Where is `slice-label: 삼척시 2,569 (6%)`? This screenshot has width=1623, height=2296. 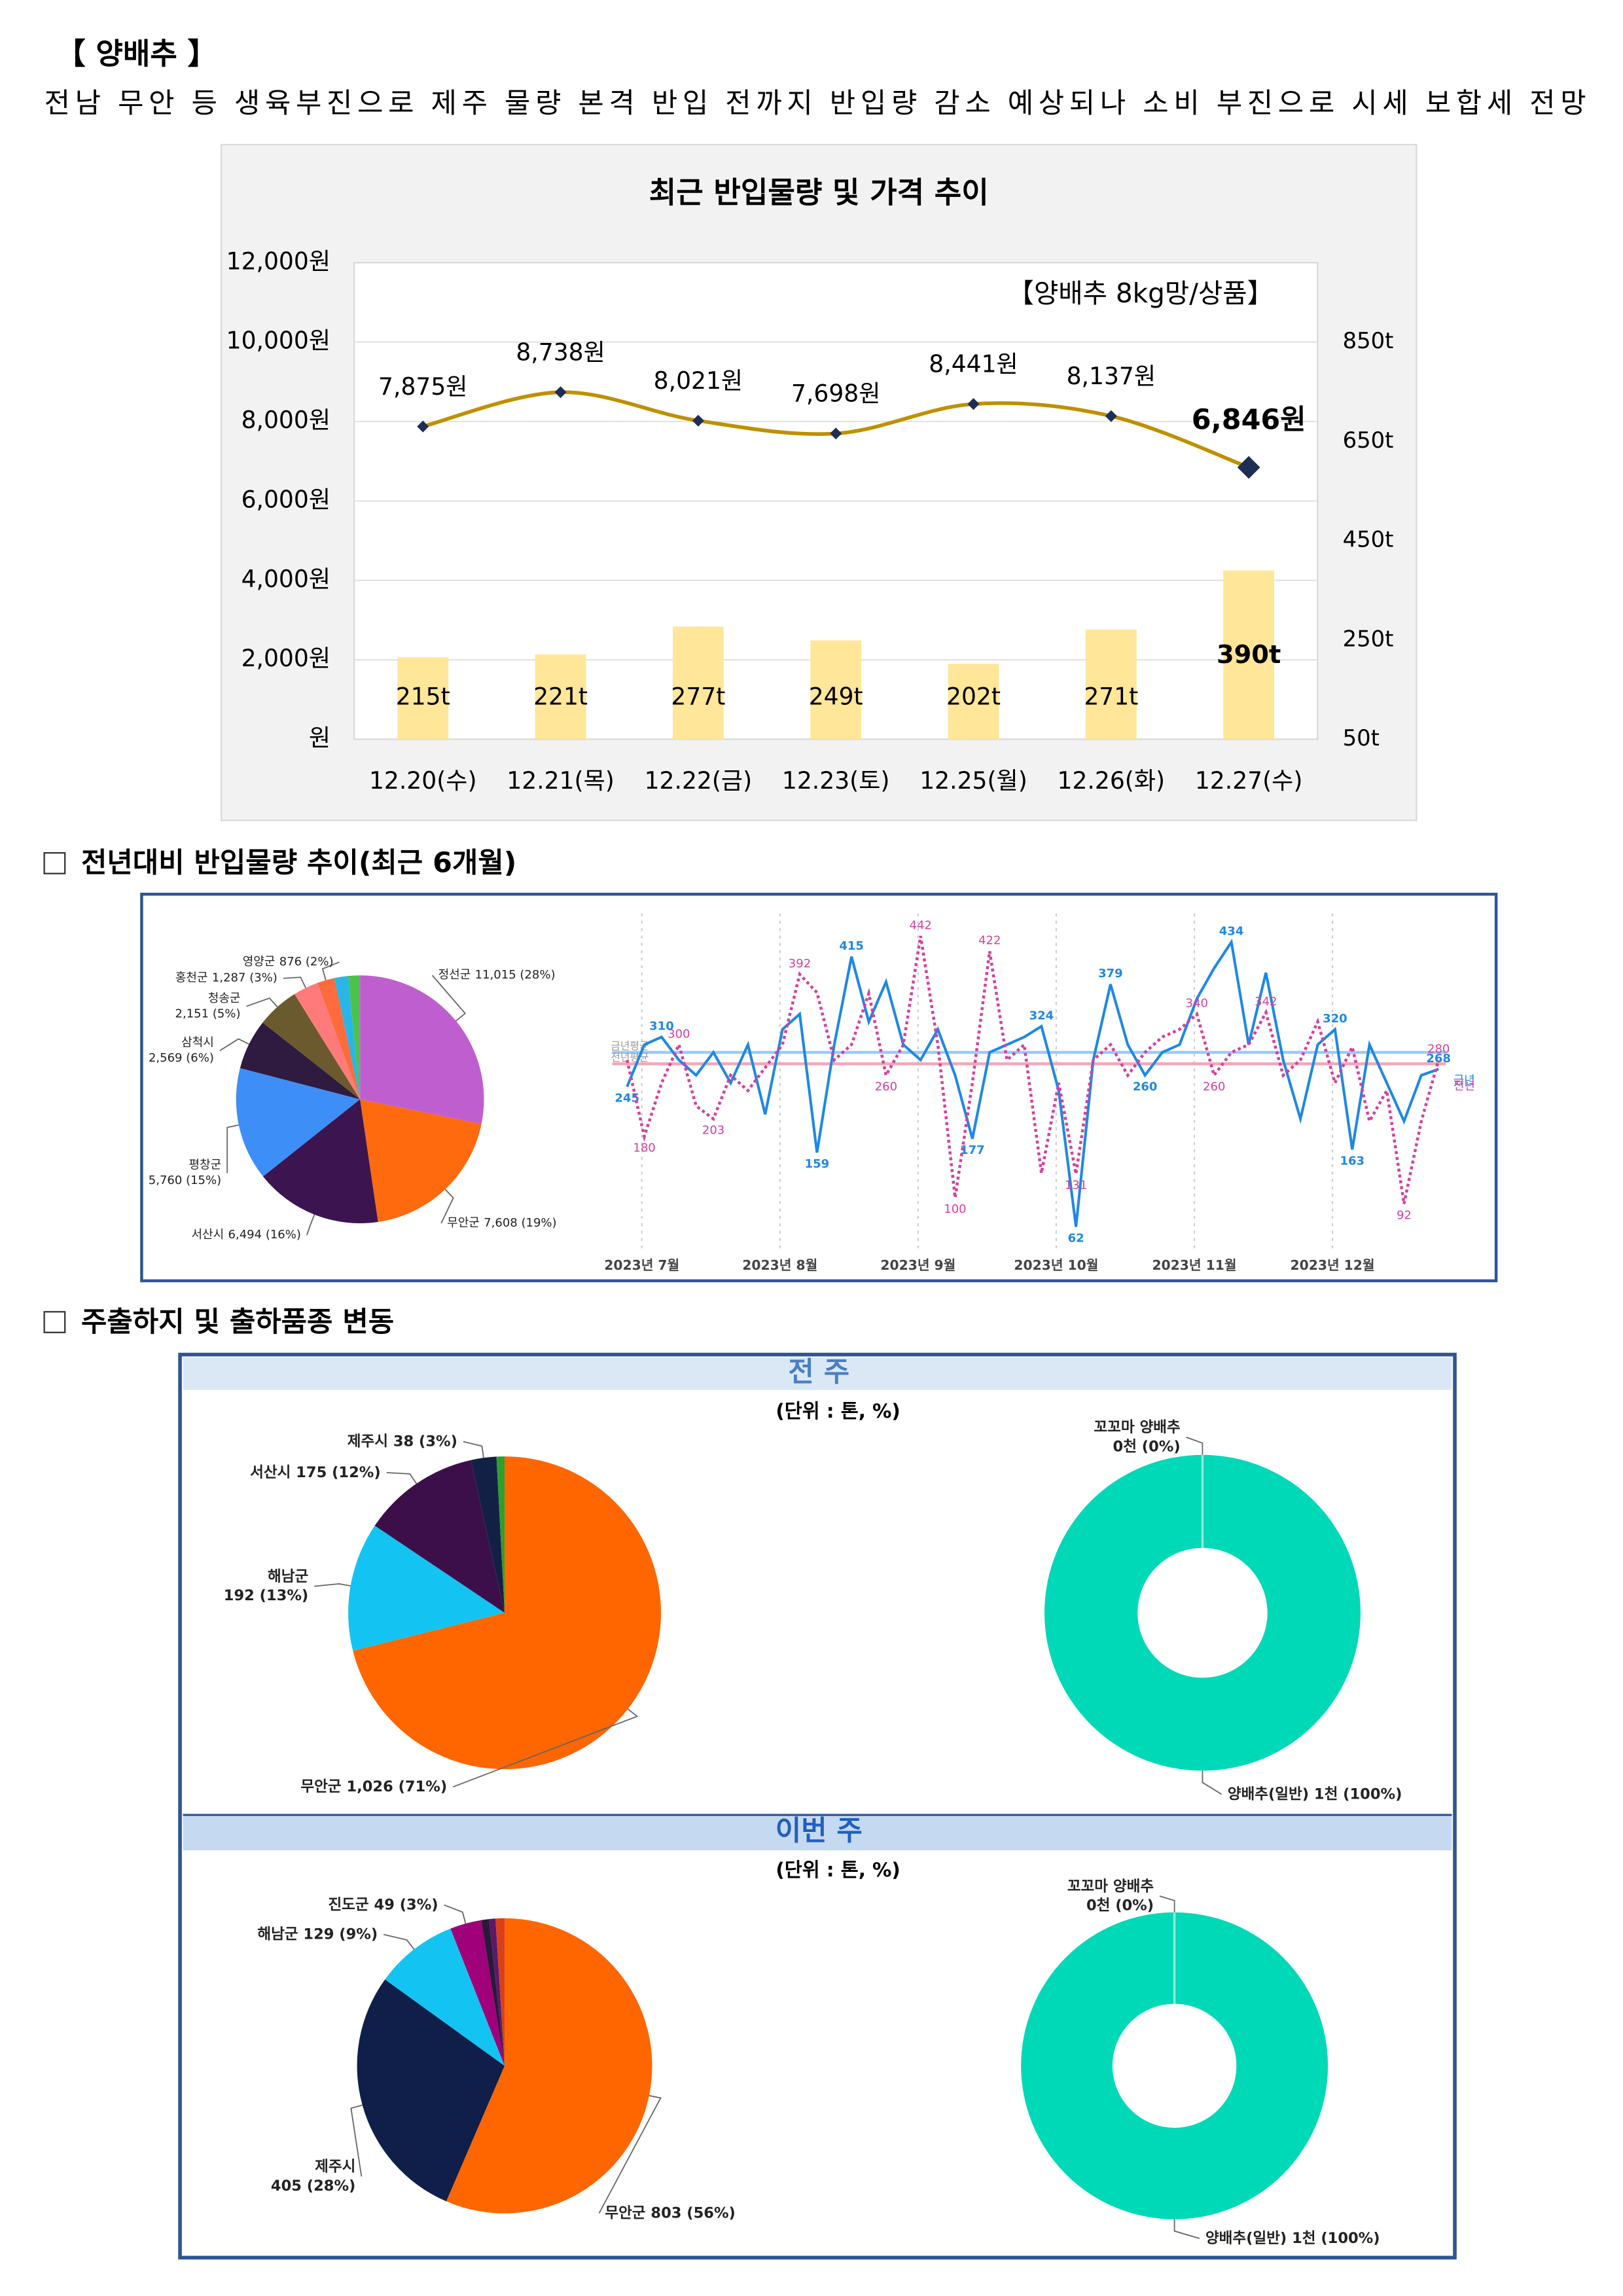 slice-label: 삼척시 2,569 (6%) is located at coordinates (182, 1049).